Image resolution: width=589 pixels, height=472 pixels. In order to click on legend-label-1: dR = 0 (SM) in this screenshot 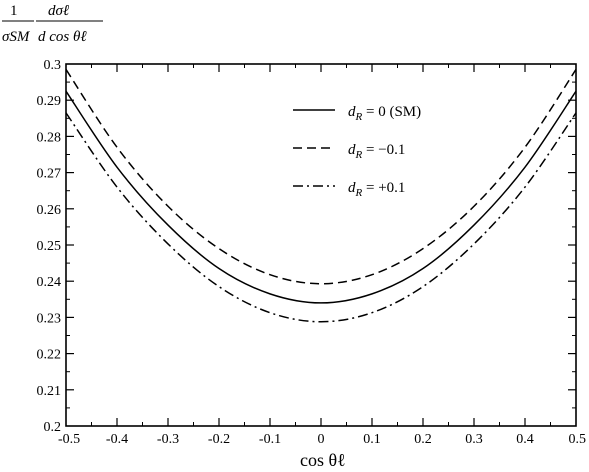, I will do `click(384, 113)`.